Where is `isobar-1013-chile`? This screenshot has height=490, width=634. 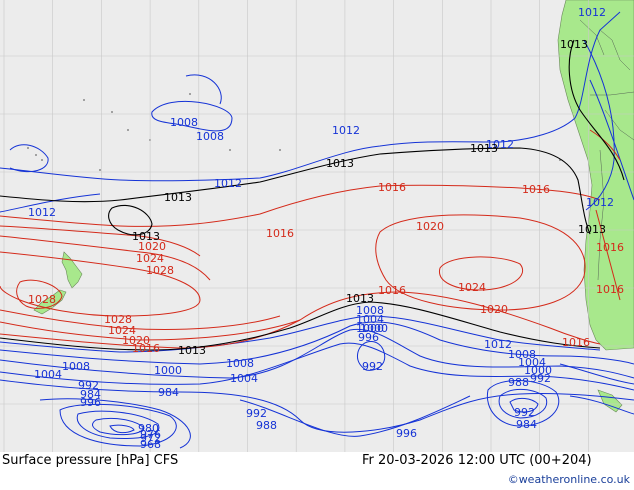
isobar-1013-chile is located at coordinates (596, 110).